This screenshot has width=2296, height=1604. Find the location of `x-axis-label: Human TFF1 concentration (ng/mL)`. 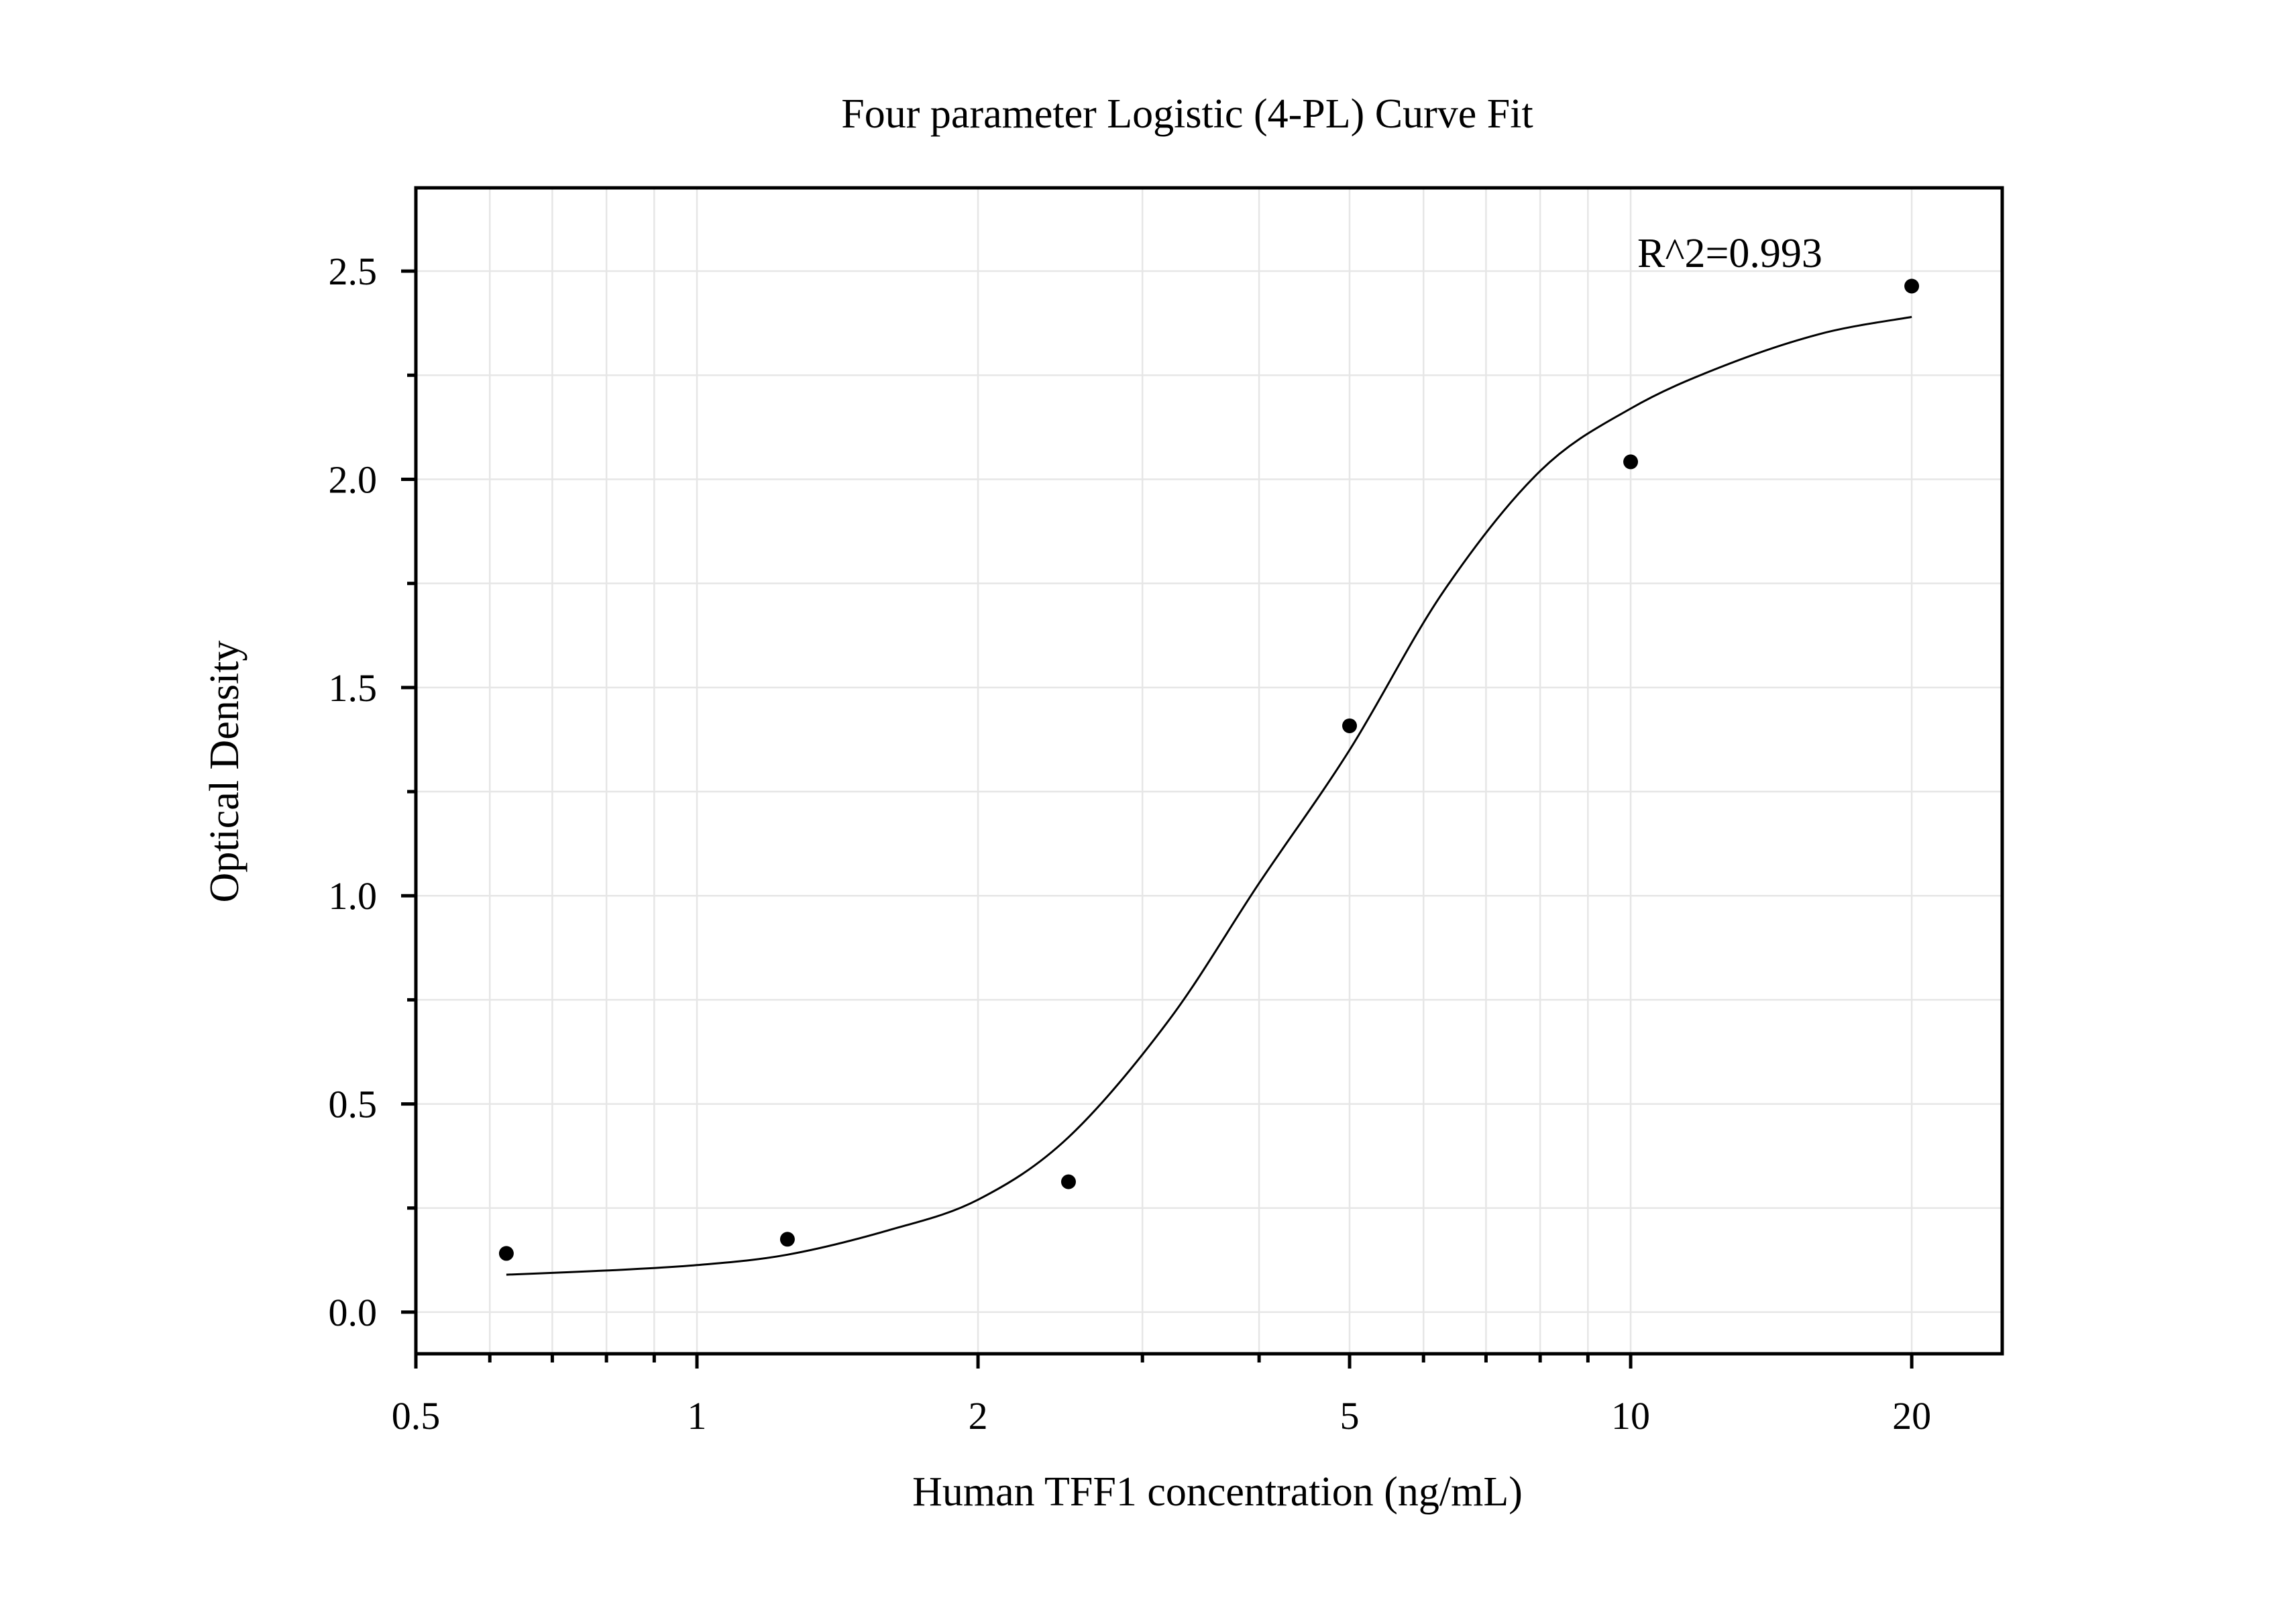

x-axis-label: Human TFF1 concentration (ng/mL) is located at coordinates (1217, 1492).